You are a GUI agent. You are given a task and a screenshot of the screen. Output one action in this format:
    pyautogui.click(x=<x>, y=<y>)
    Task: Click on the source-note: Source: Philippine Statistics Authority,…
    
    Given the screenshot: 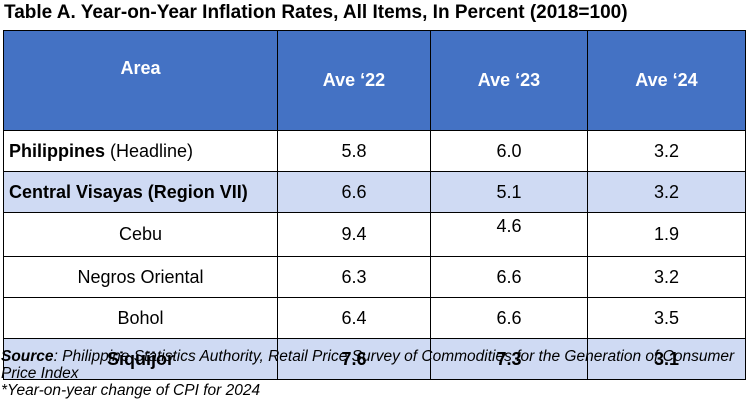 What is the action you would take?
    pyautogui.click(x=373, y=365)
    